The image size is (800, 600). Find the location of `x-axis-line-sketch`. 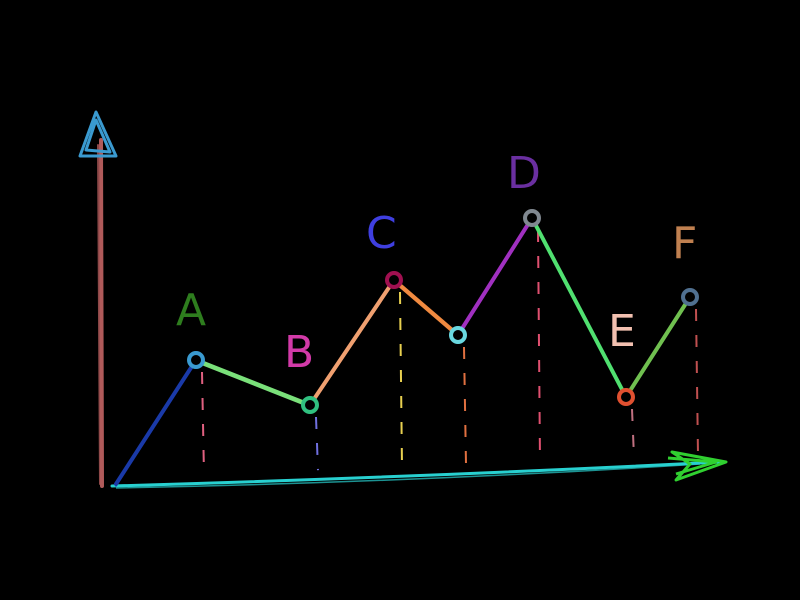

x-axis-line-sketch is located at coordinates (408, 476).